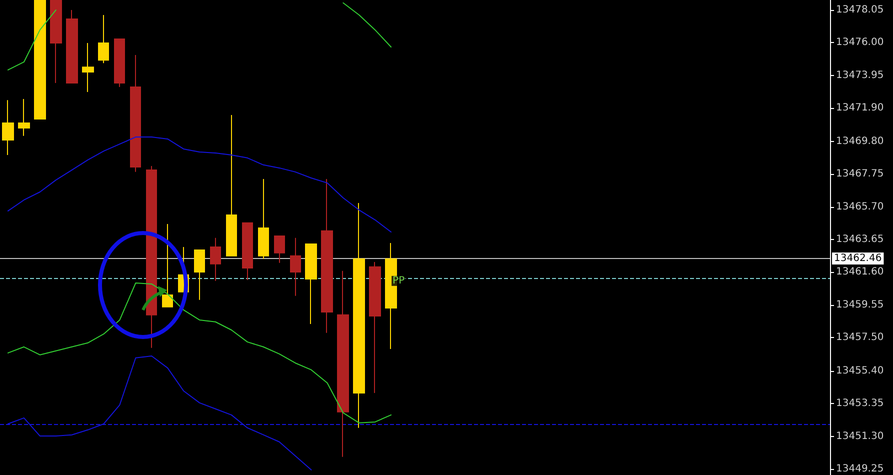  What do you see at coordinates (860, 337) in the screenshot?
I see `y-tick-label: 13457.50` at bounding box center [860, 337].